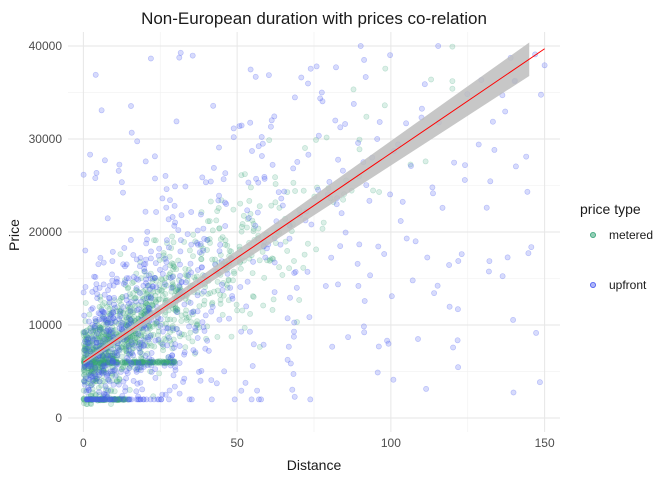 This screenshot has height=480, width=672. What do you see at coordinates (46, 46) in the screenshot?
I see `y-tick-label: 40000` at bounding box center [46, 46].